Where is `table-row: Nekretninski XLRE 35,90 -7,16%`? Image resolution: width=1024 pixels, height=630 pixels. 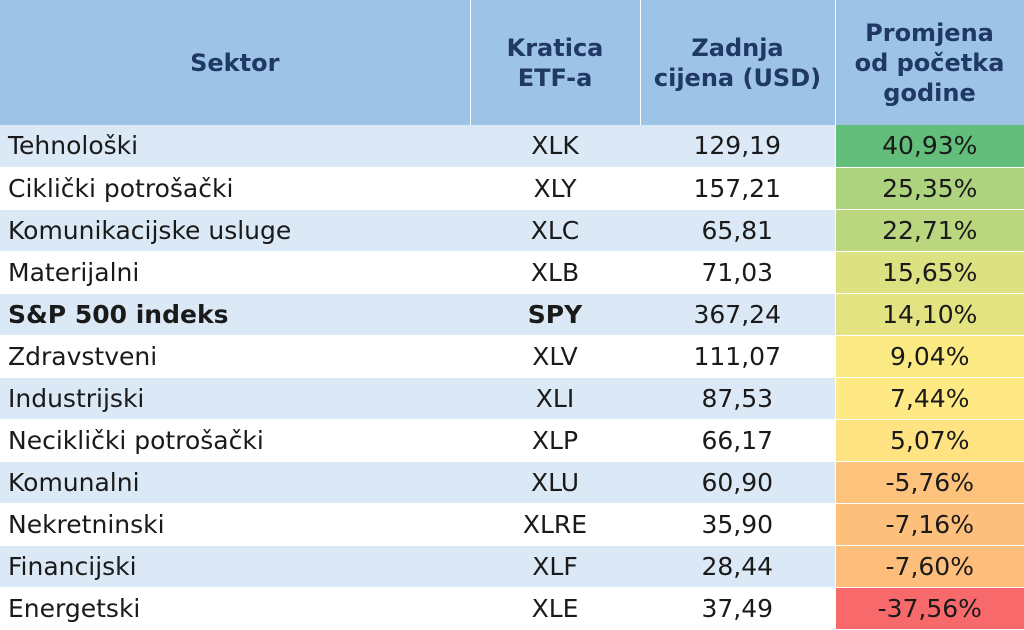
table-row: Nekretninski XLRE 35,90 -7,16% is located at coordinates (512, 524).